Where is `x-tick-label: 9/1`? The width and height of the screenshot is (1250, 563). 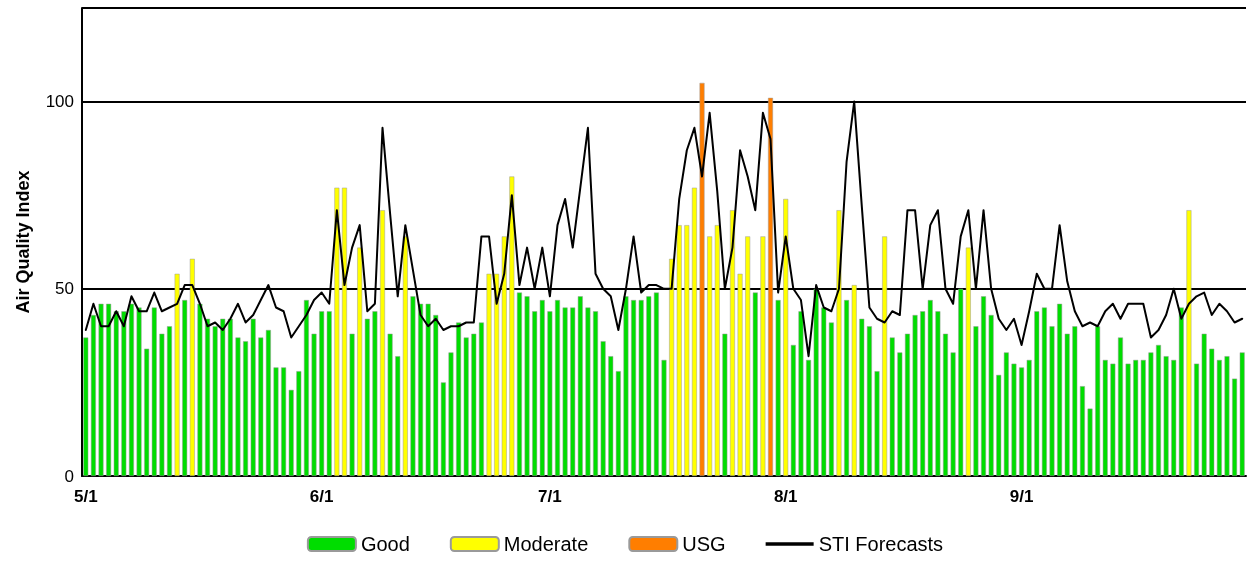 x-tick-label: 9/1 is located at coordinates (1021, 496).